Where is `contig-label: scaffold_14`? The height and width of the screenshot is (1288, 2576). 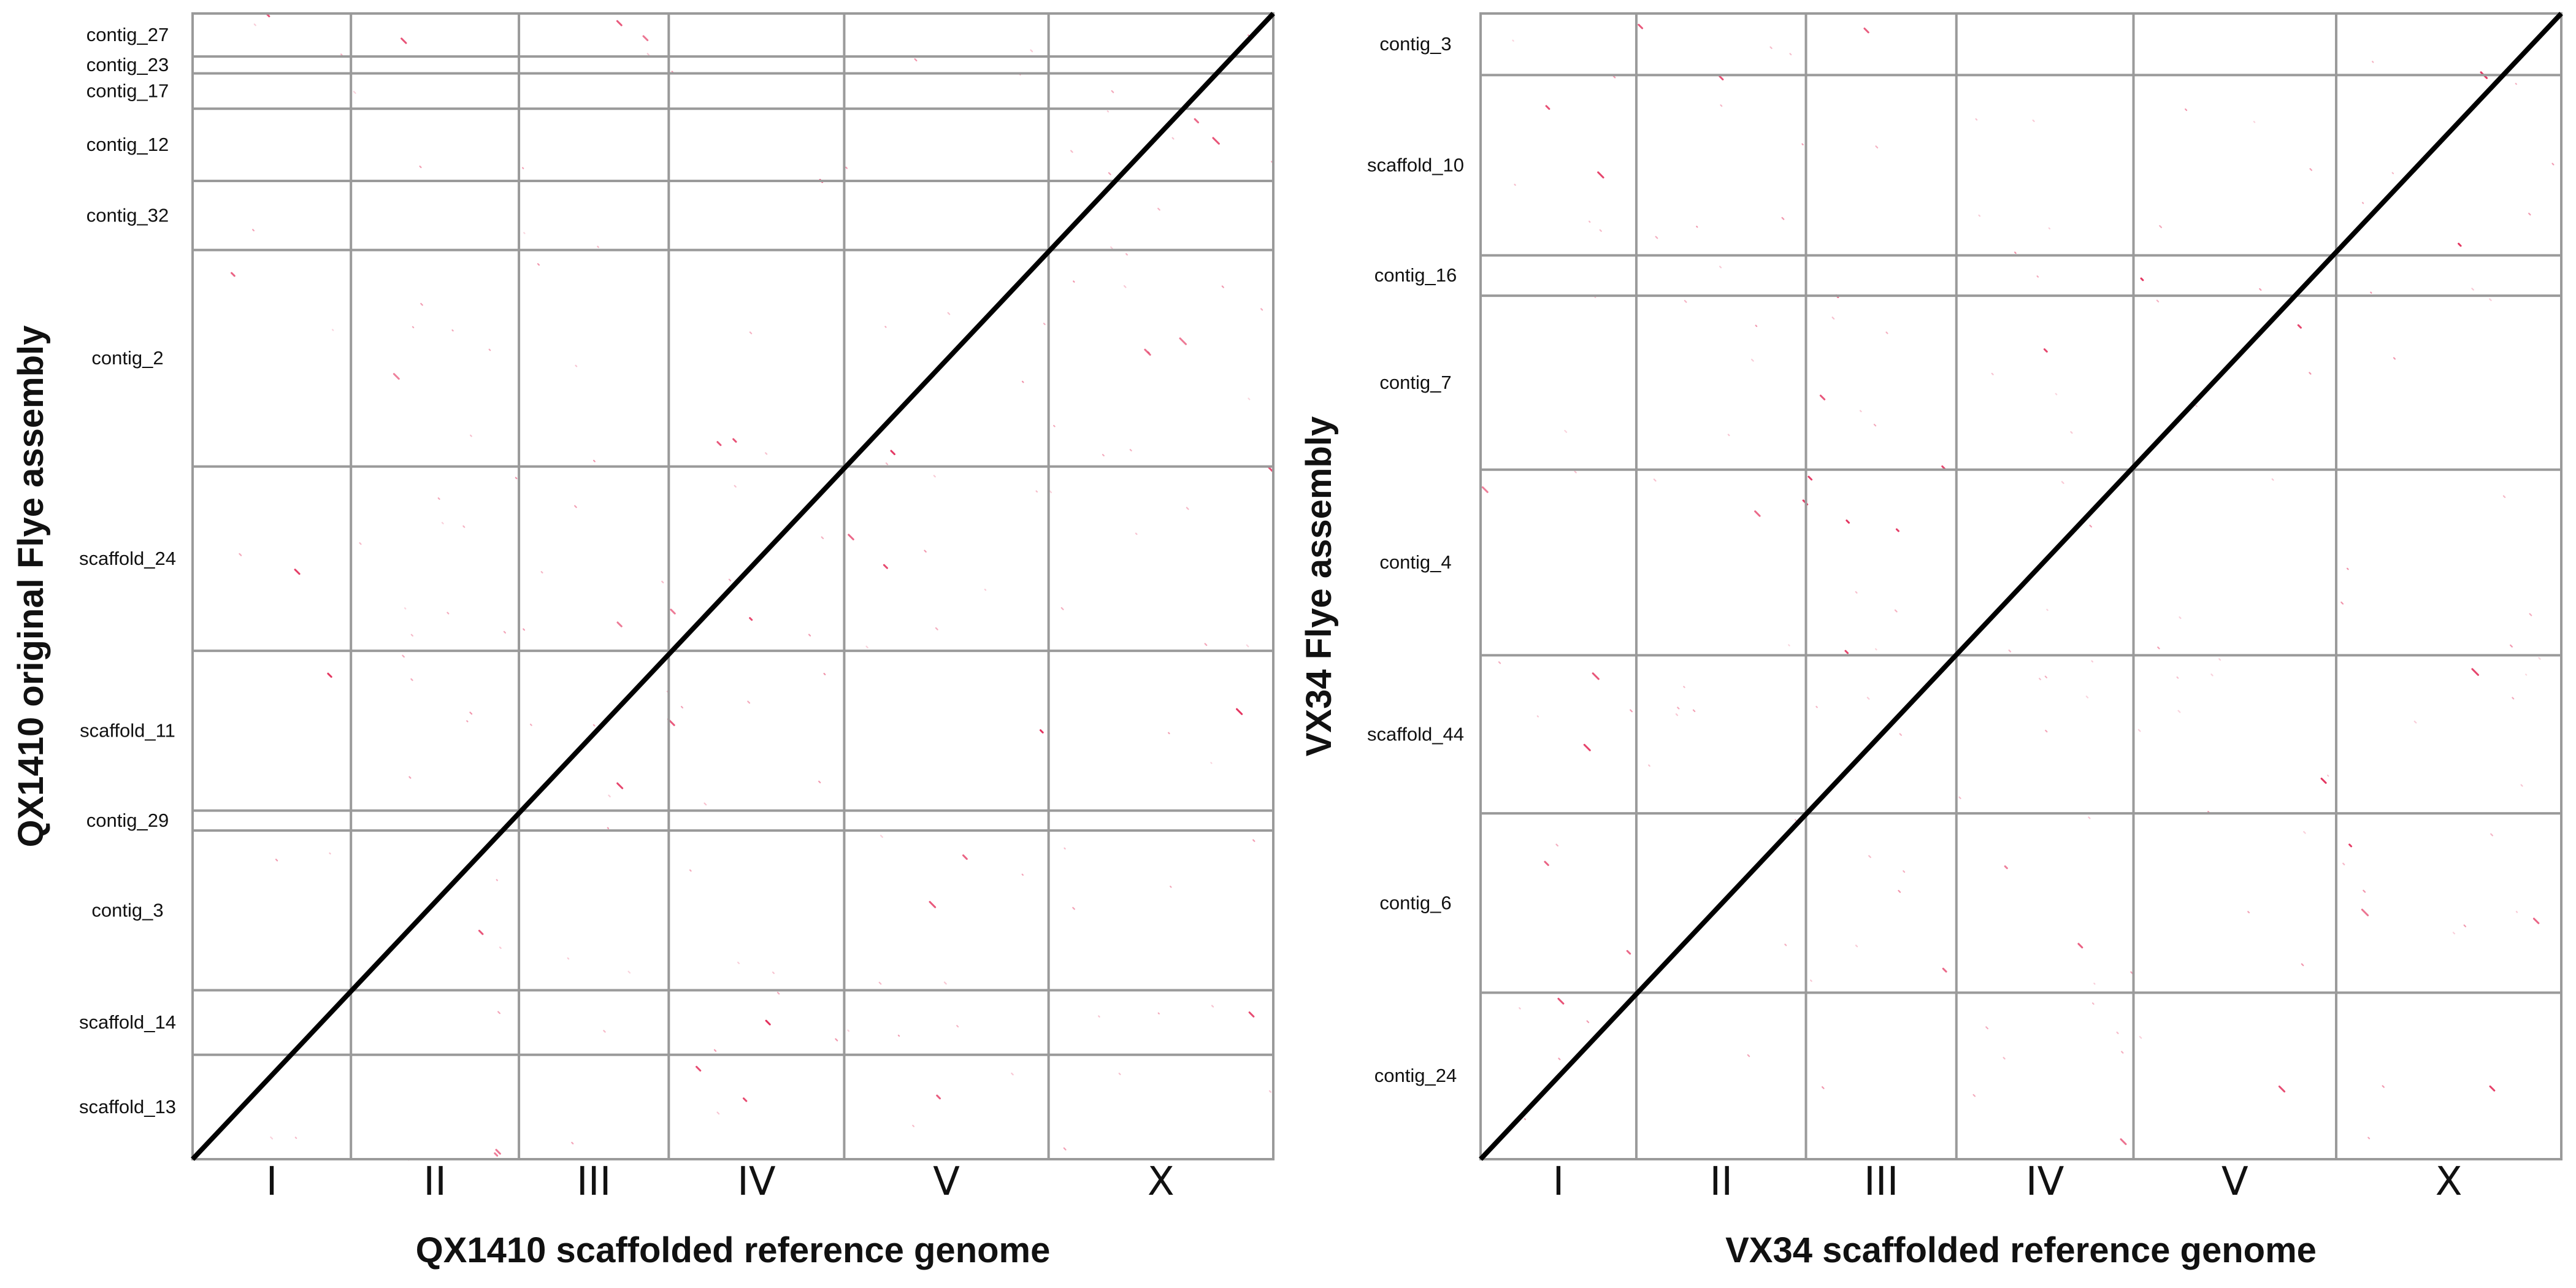
contig-label: scaffold_14 is located at coordinates (127, 1022).